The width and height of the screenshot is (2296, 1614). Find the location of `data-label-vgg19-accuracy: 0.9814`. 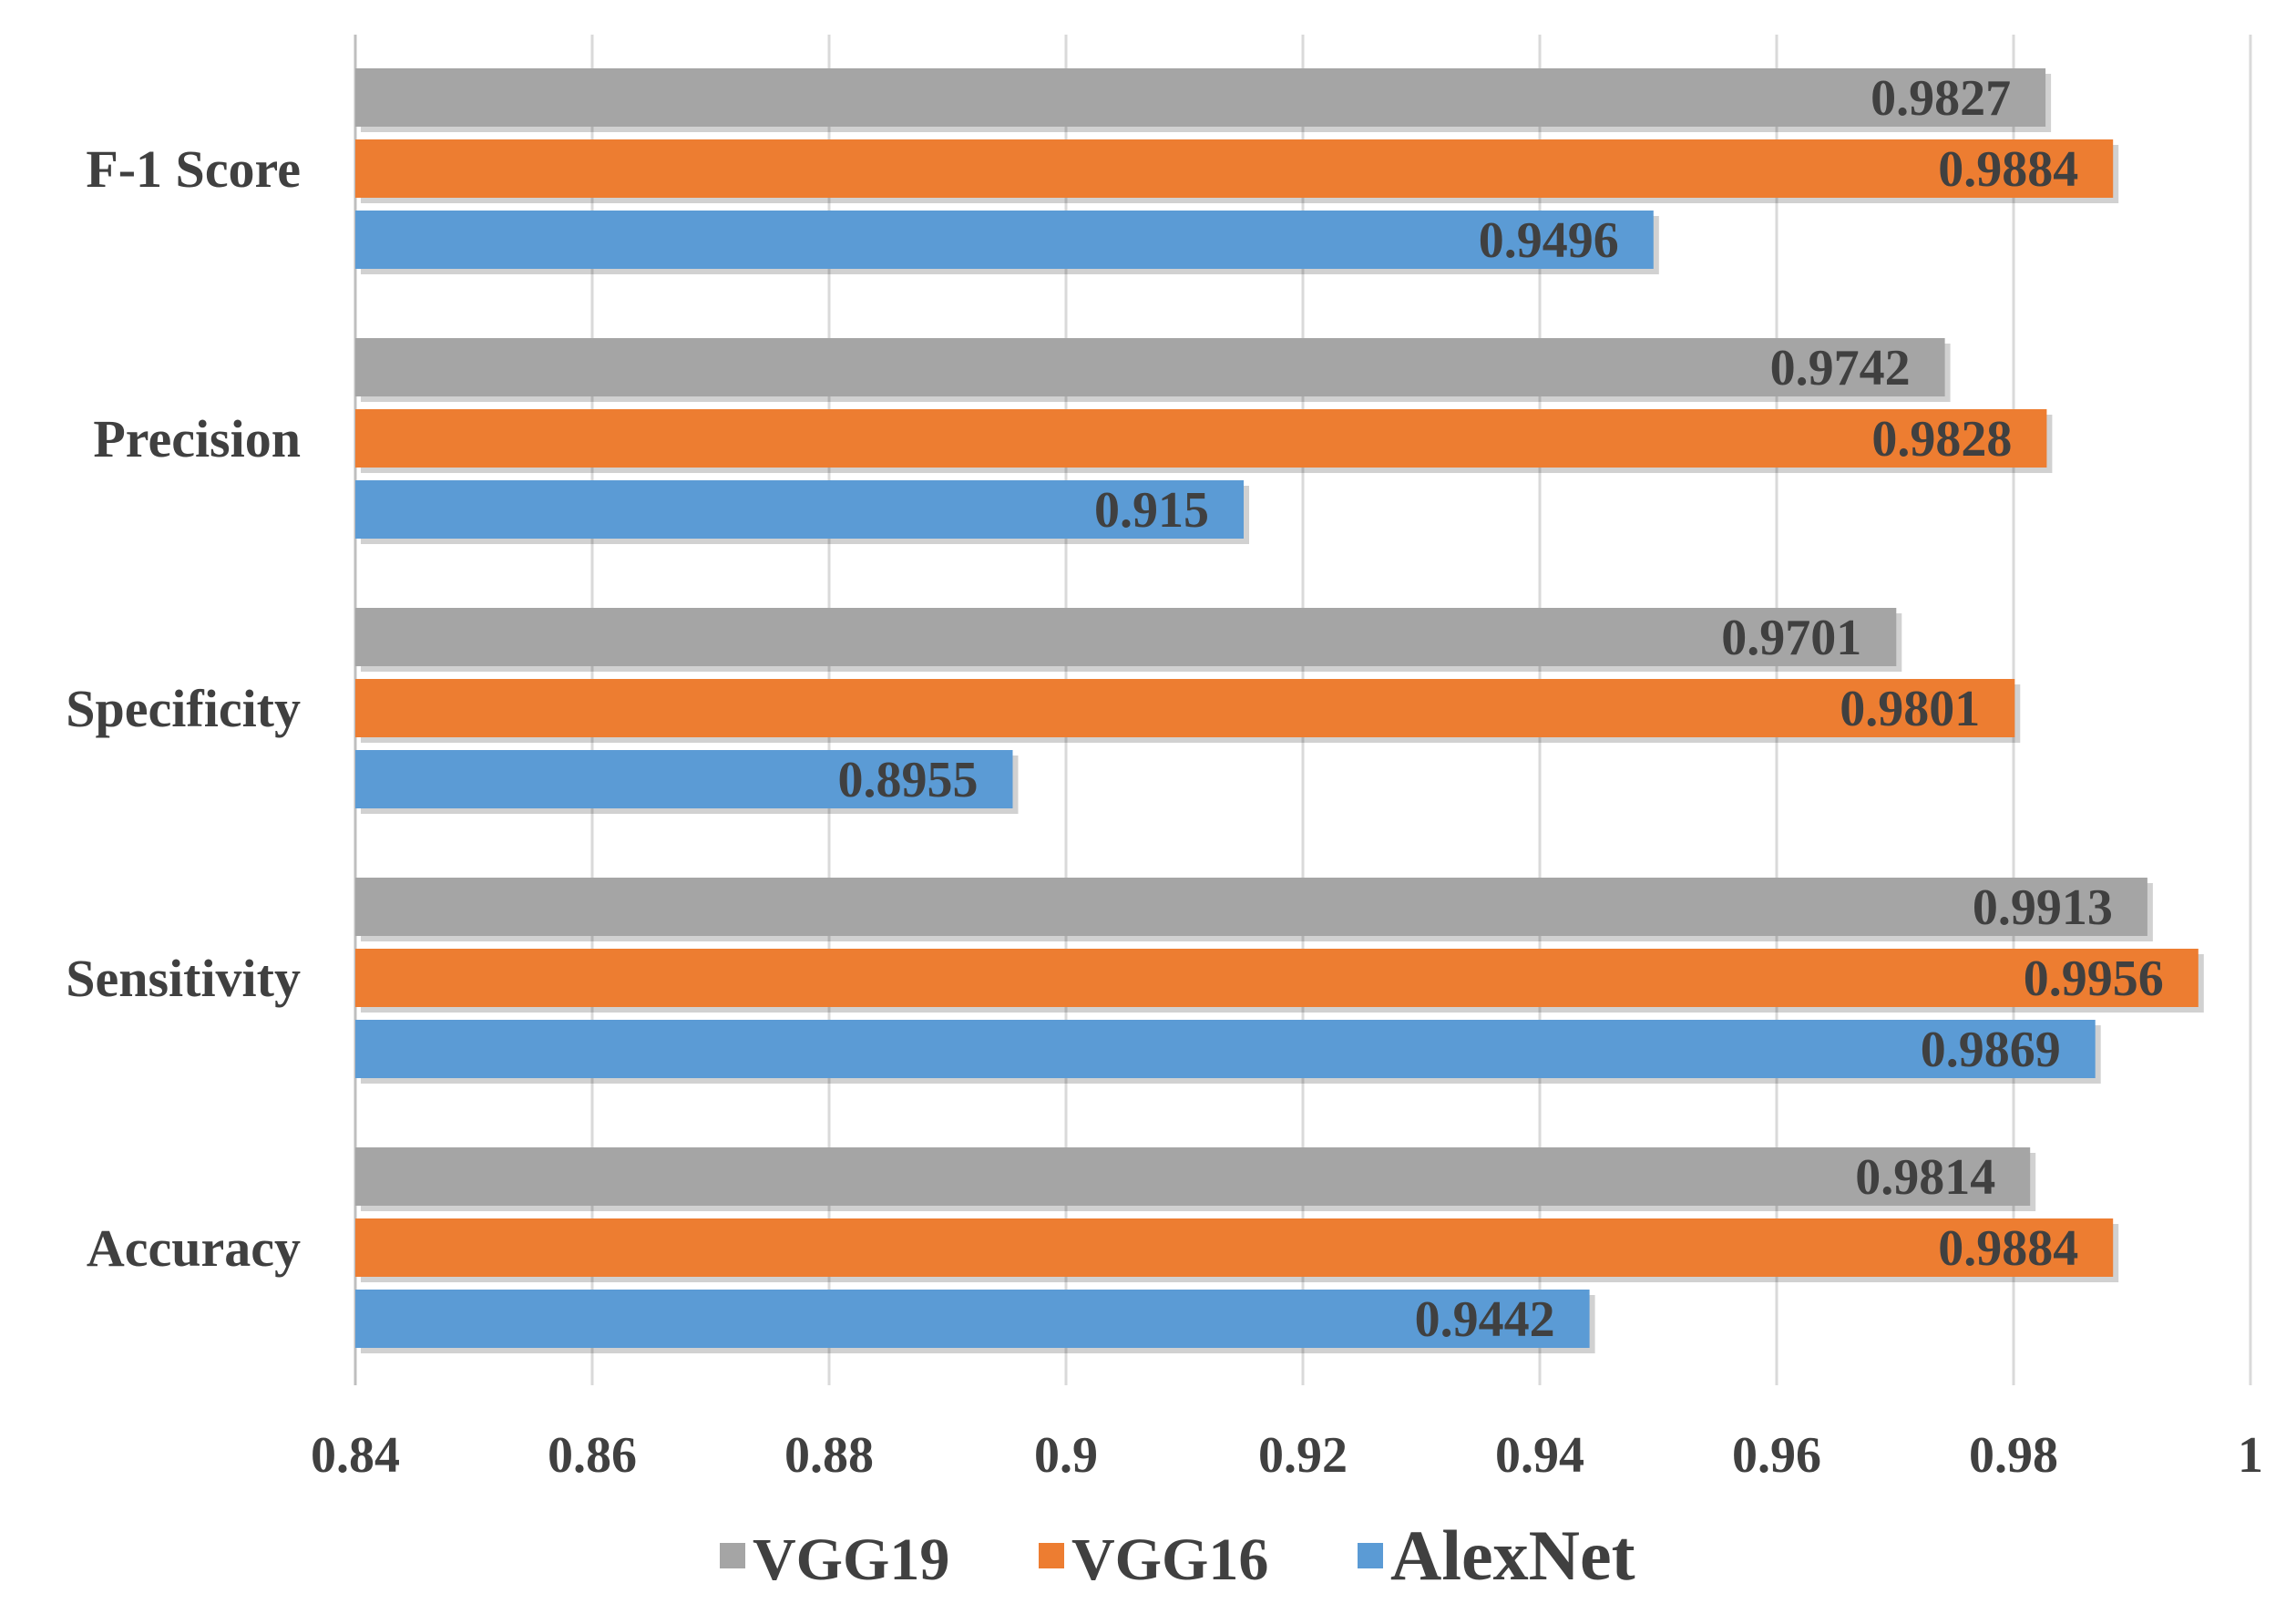

data-label-vgg19-accuracy: 0.9814 is located at coordinates (1925, 1177).